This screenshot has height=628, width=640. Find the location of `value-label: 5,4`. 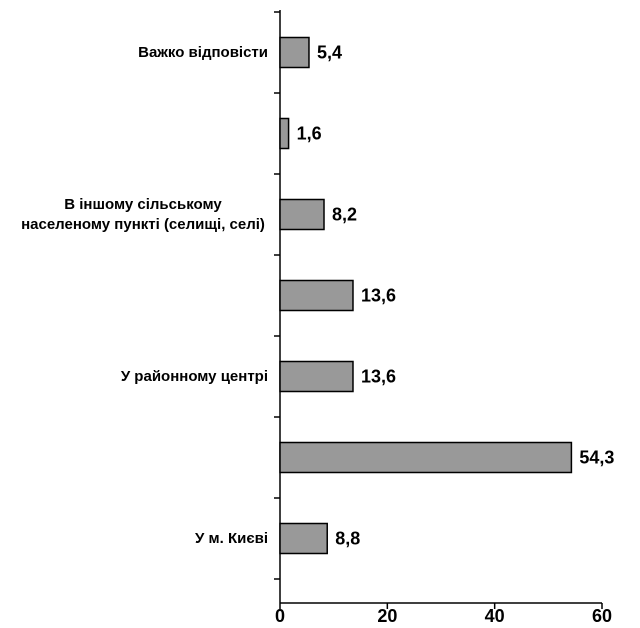

value-label: 5,4 is located at coordinates (329, 52).